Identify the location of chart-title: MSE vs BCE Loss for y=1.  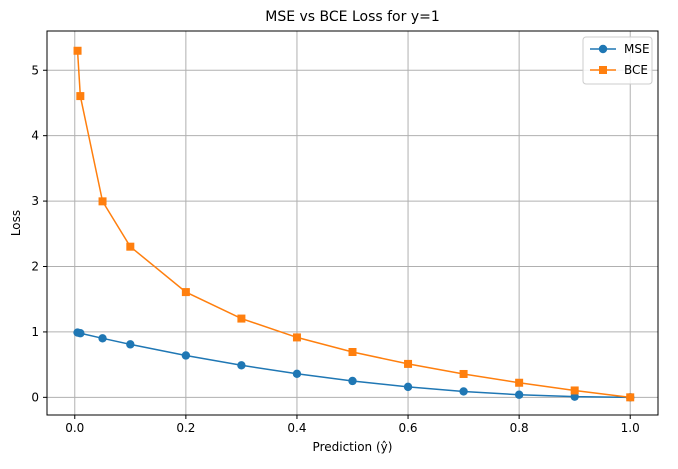
(352, 17).